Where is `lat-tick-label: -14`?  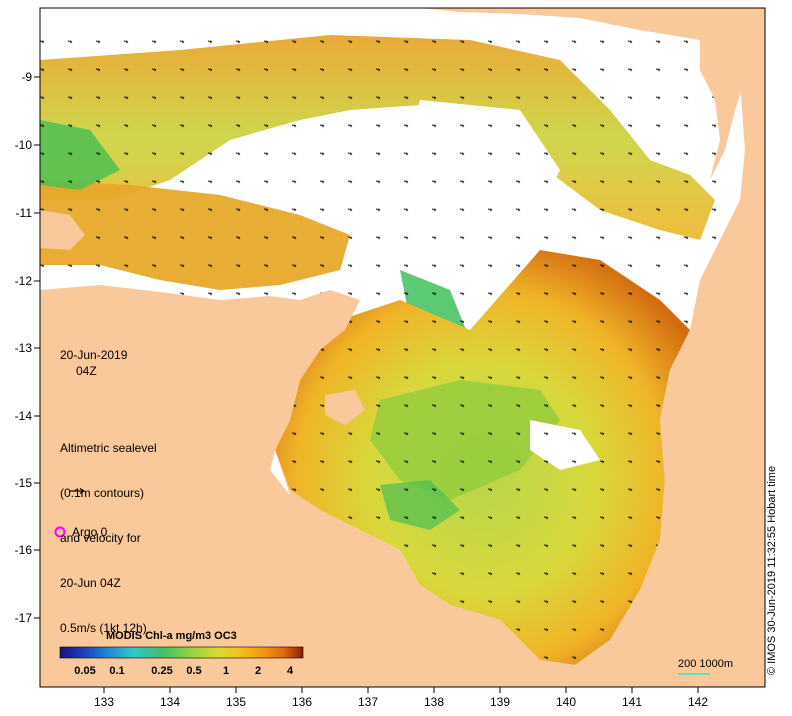 lat-tick-label: -14 is located at coordinates (24, 416).